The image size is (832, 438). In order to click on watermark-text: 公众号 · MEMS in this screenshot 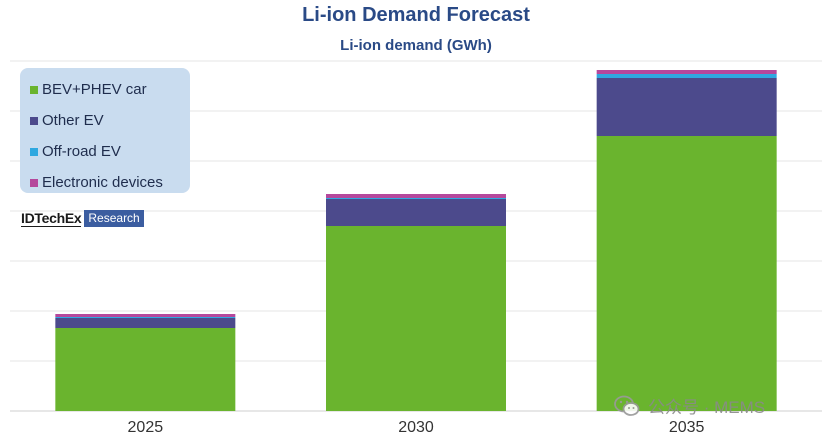, I will do `click(707, 407)`.